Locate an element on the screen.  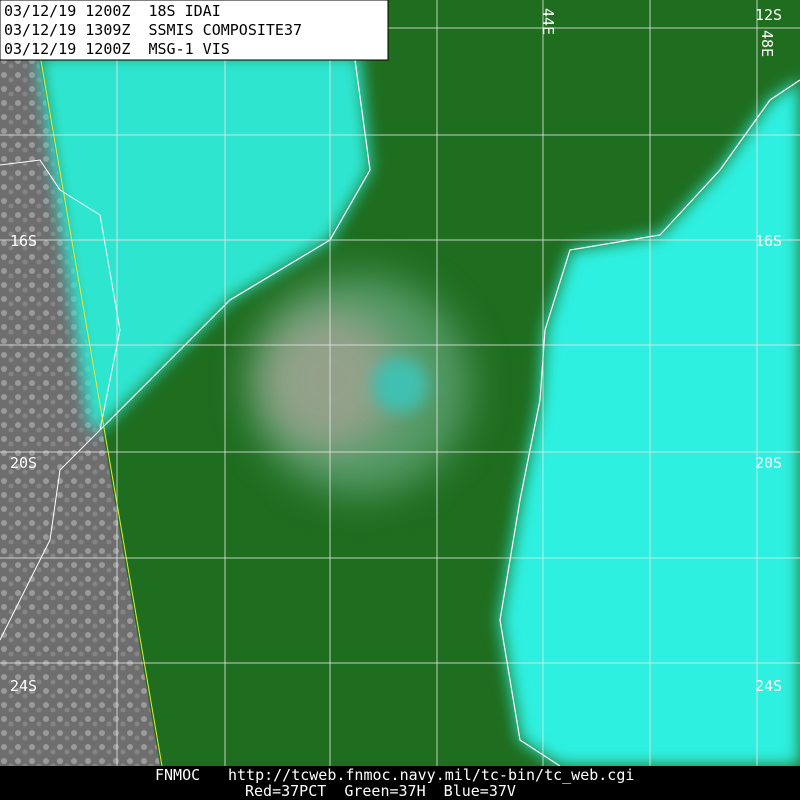
lon-label: 48E is located at coordinates (767, 43).